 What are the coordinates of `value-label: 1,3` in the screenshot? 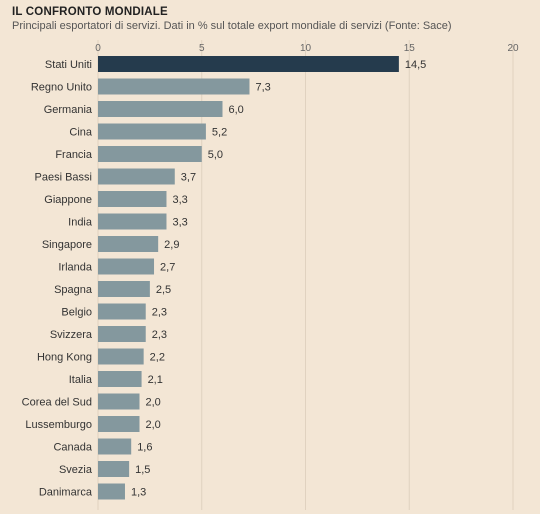 It's located at (138, 493).